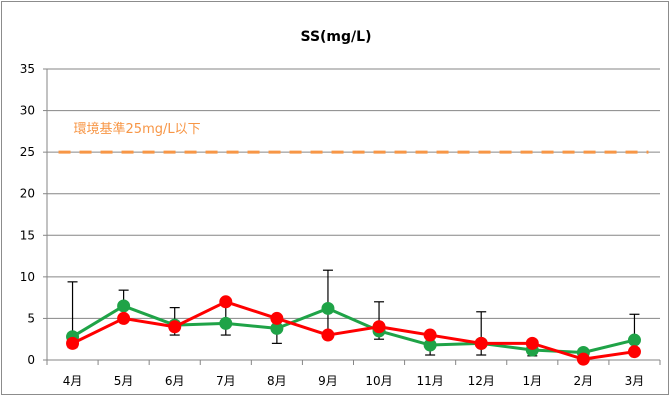 The image size is (672, 398). I want to click on reference-line-group: 環境基準25mg/L以下, so click(353, 137).